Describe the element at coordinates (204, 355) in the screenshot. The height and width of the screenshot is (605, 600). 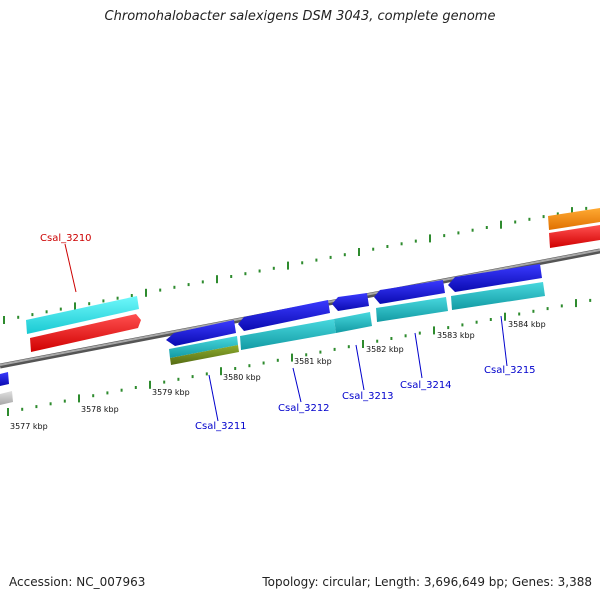
I see `gene-feature-olive` at that location.